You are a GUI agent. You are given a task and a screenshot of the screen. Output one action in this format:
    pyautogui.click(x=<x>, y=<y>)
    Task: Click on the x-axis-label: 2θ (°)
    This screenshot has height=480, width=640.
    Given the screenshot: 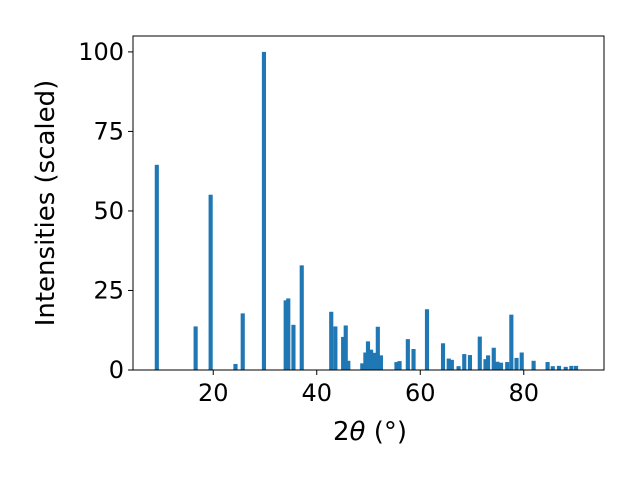 What is the action you would take?
    pyautogui.click(x=370, y=432)
    